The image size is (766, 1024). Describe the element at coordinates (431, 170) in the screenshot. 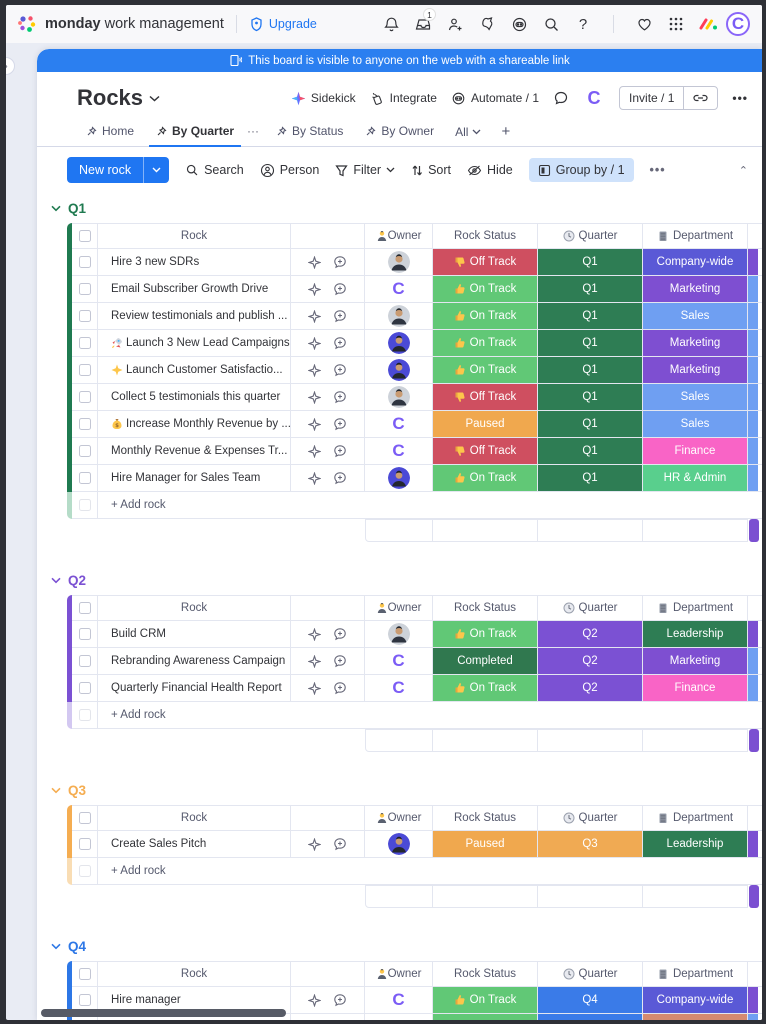

I see `sort-button: Sort` at that location.